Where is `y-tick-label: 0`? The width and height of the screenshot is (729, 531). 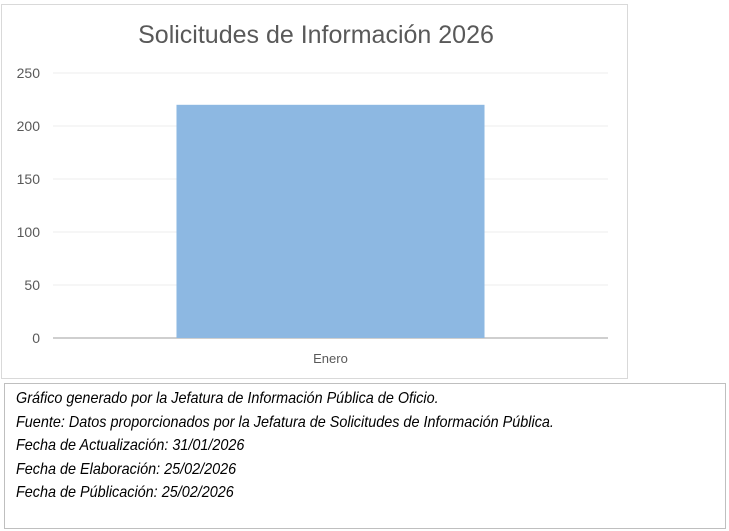 y-tick-label: 0 is located at coordinates (36, 338).